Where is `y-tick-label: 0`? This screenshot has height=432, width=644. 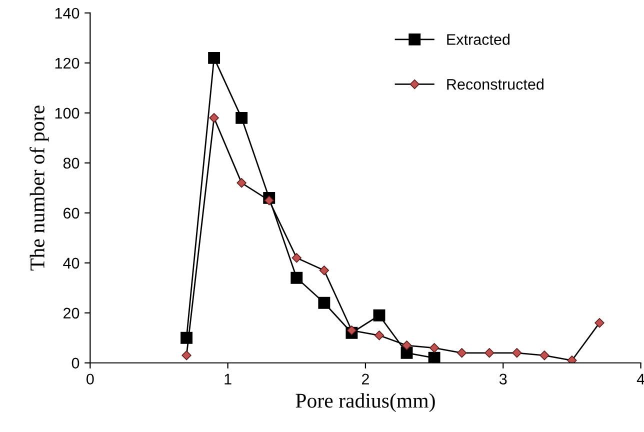 y-tick-label: 0 is located at coordinates (76, 363).